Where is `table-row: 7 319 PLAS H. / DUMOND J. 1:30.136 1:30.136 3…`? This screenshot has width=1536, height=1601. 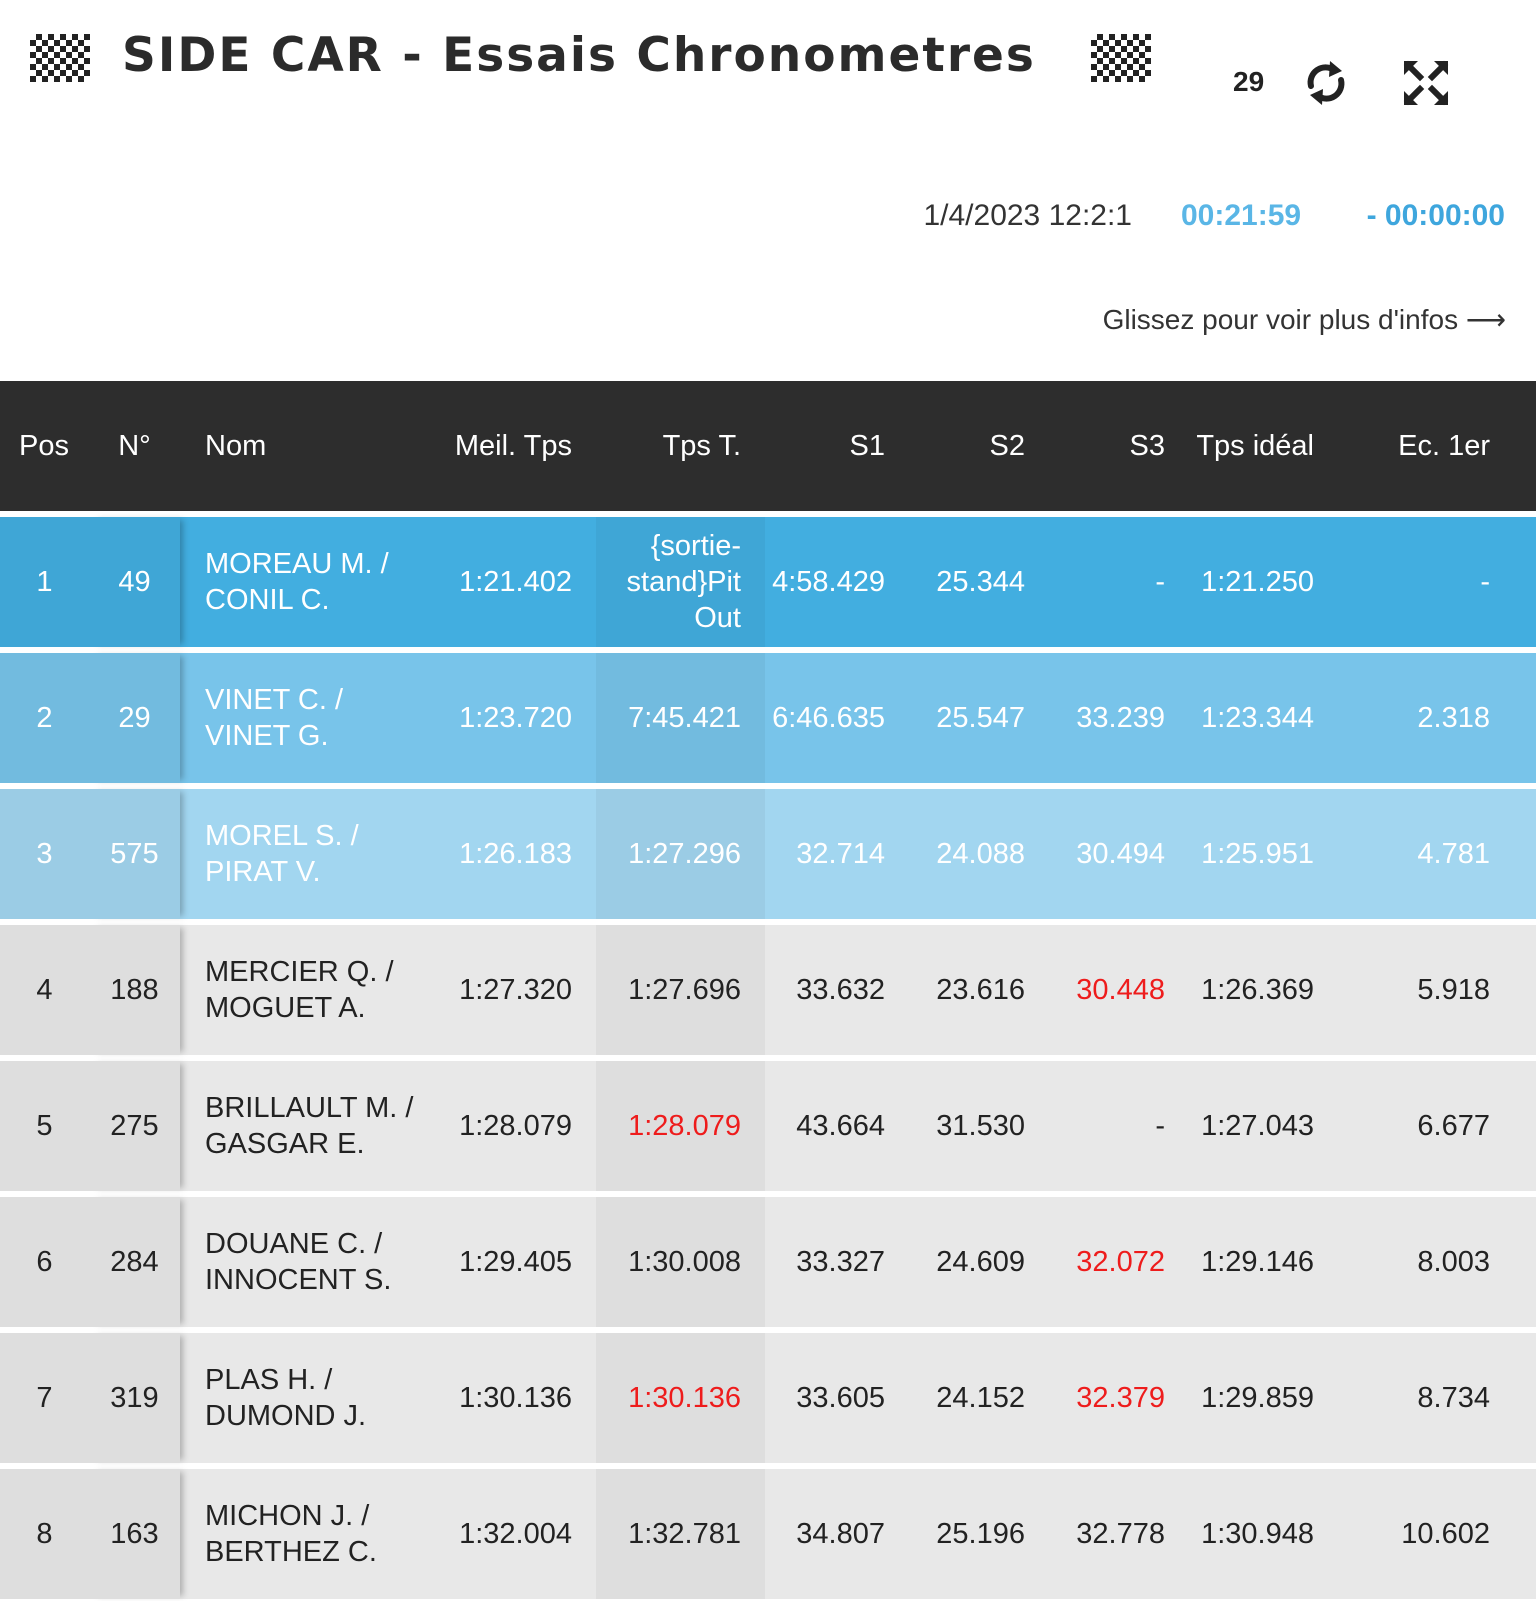 table-row: 7 319 PLAS H. / DUMOND J. 1:30.136 1:30.136 3… is located at coordinates (768, 1398).